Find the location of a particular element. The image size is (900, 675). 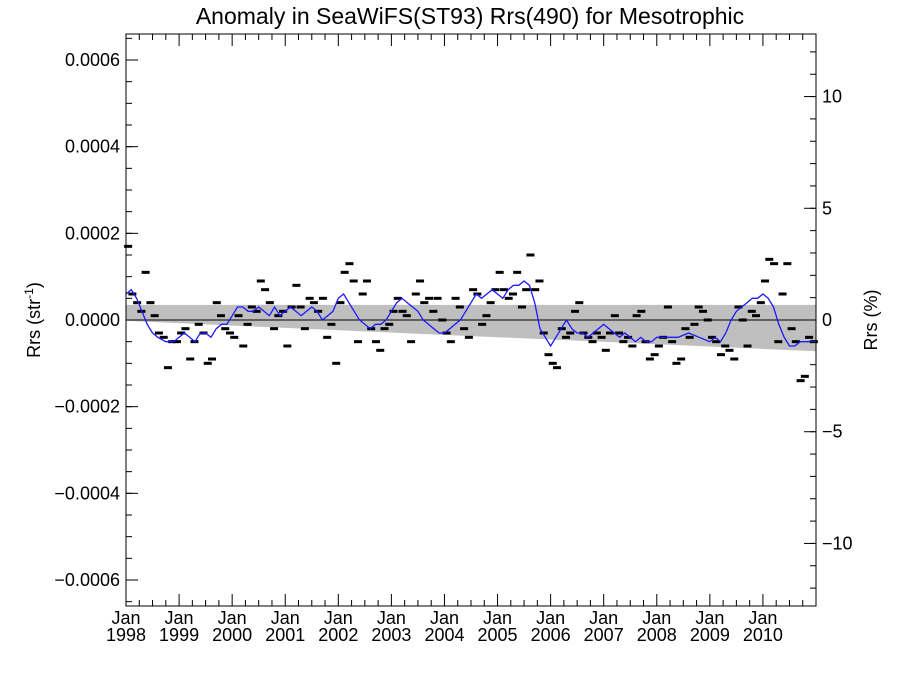

y-right-tick-label: 10 is located at coordinates (832, 97).